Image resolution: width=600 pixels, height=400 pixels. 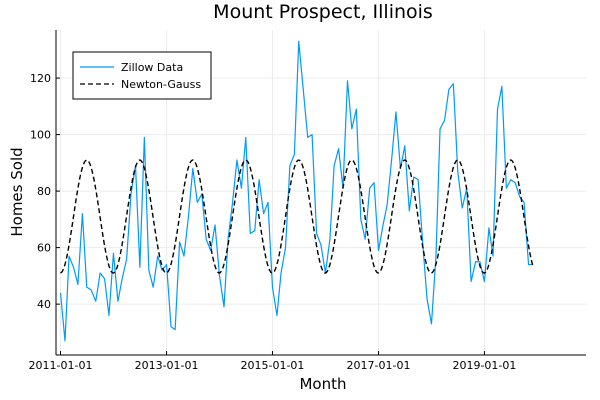 I want to click on y-tick-label: 60, so click(x=44, y=248).